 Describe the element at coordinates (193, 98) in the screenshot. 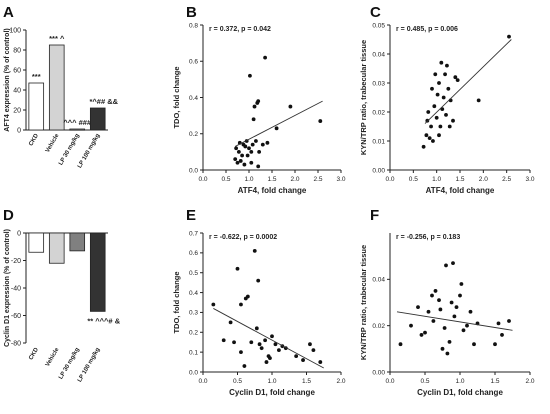

I see `y-tick-label: 0.4` at that location.